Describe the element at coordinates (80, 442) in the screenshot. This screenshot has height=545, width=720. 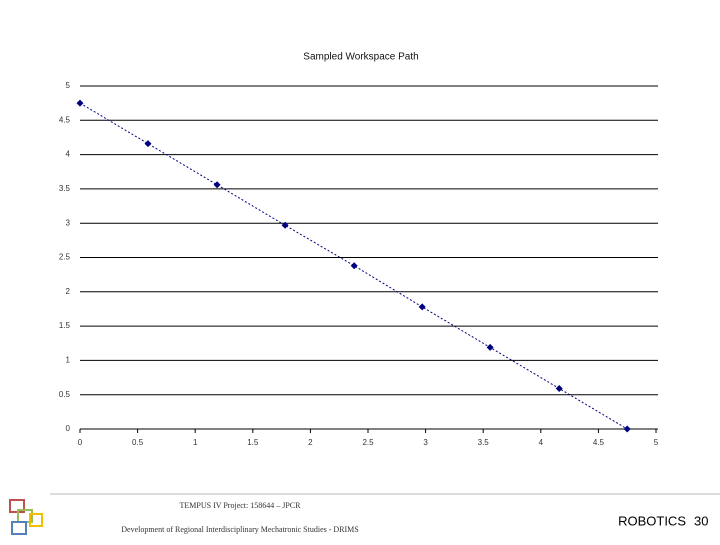
I see `x-tick-label: 0` at that location.